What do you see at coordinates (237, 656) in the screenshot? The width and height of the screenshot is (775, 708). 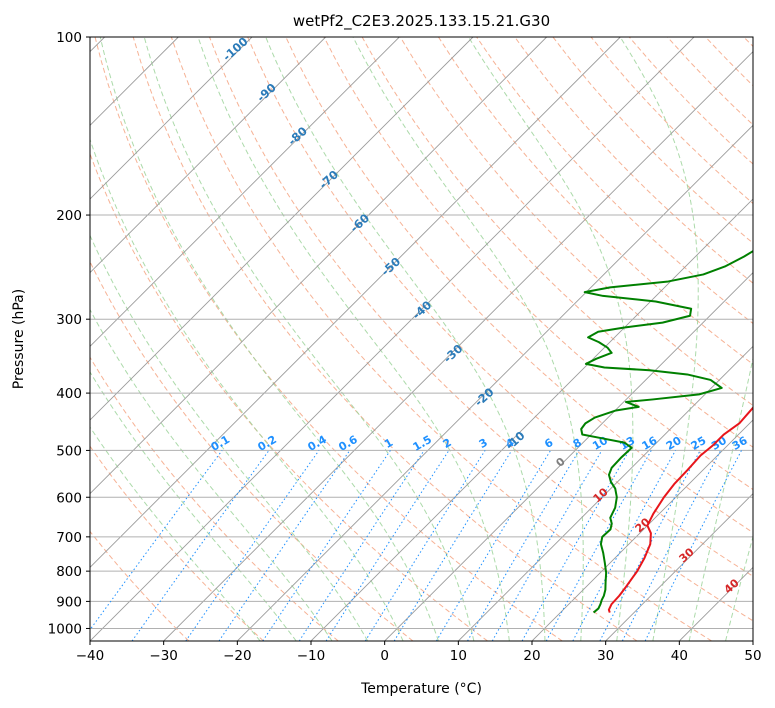 I see `x-tick-label: −20` at bounding box center [237, 656].